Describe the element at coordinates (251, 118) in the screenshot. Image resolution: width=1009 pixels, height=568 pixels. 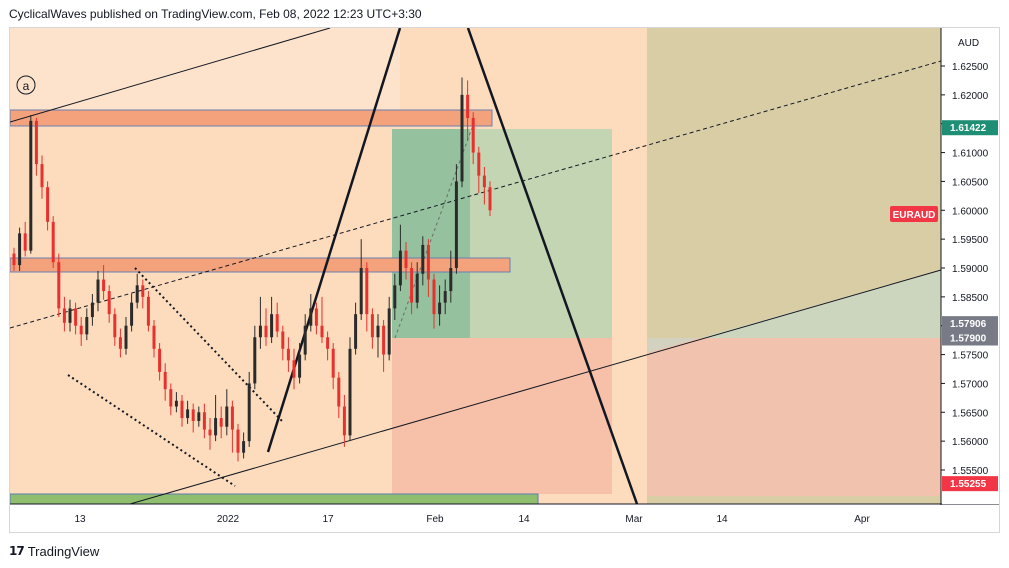
I see `resistance-zone-top` at that location.